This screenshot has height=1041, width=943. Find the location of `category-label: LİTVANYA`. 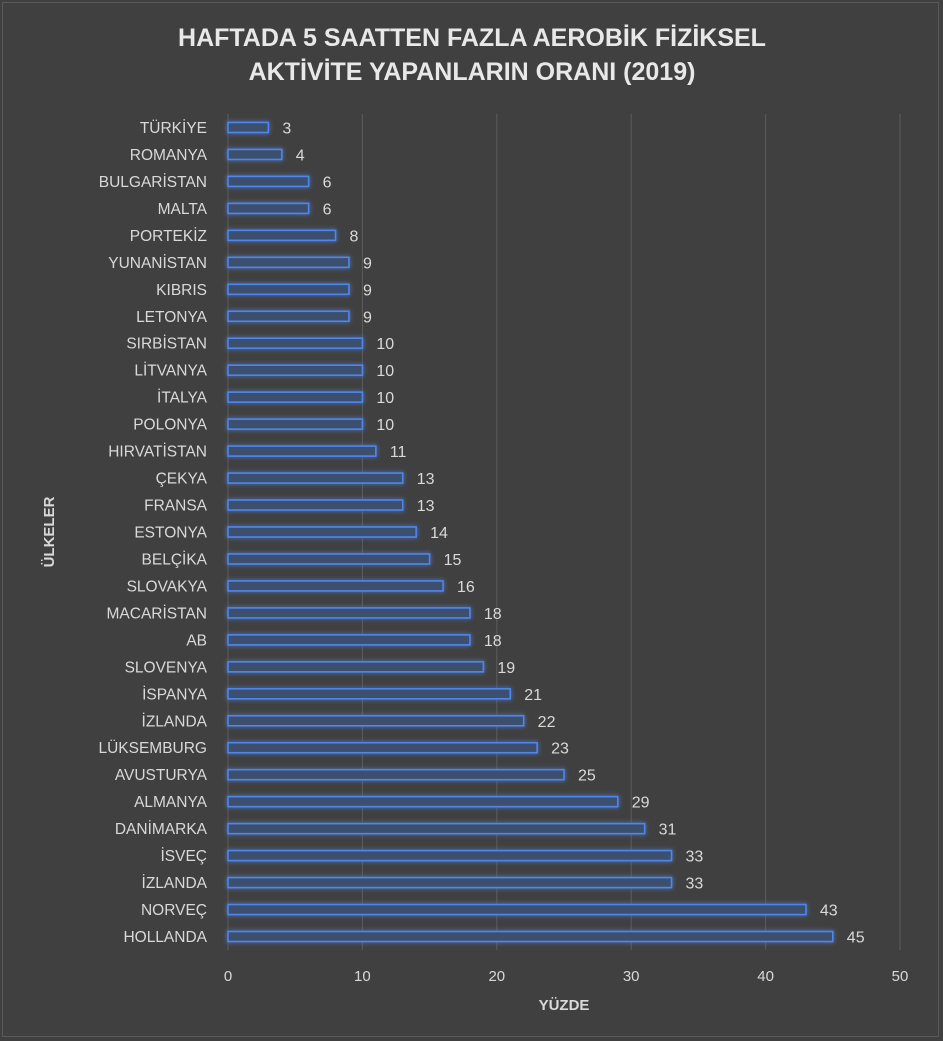

category-label: LİTVANYA is located at coordinates (170, 371).